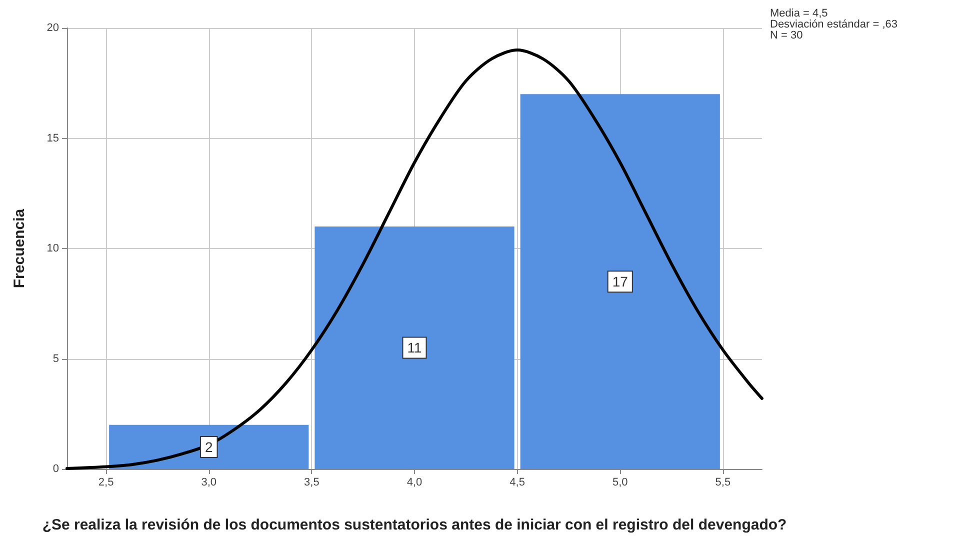 This screenshot has height=546, width=955. I want to click on x-tick-label: 3,5, so click(312, 482).